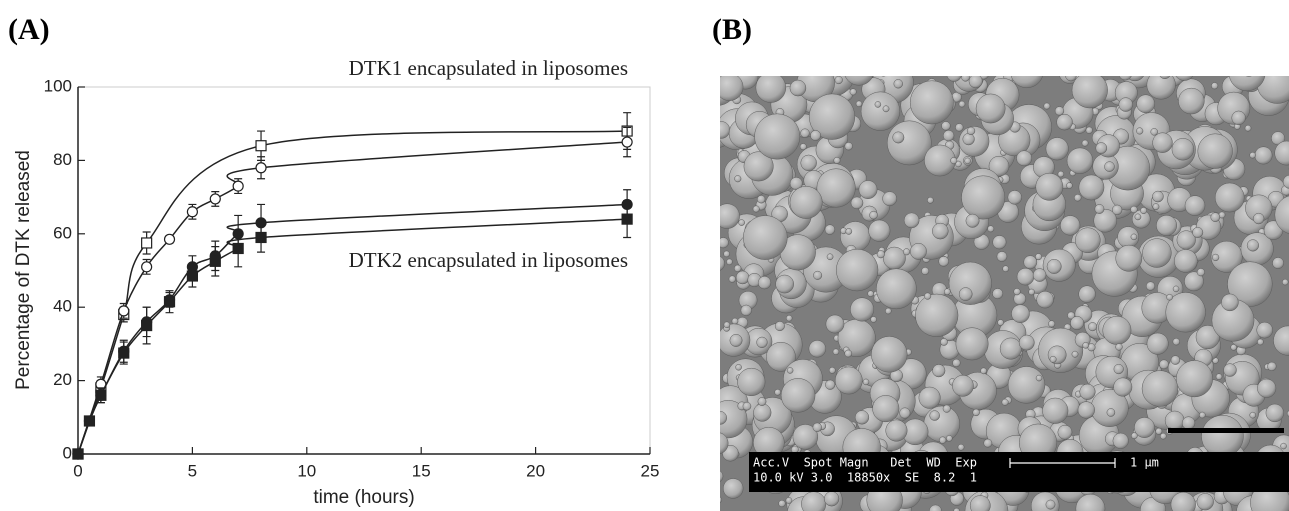 The image size is (1289, 511). What do you see at coordinates (29, 29) in the screenshot?
I see `panel-label: (A)` at bounding box center [29, 29].